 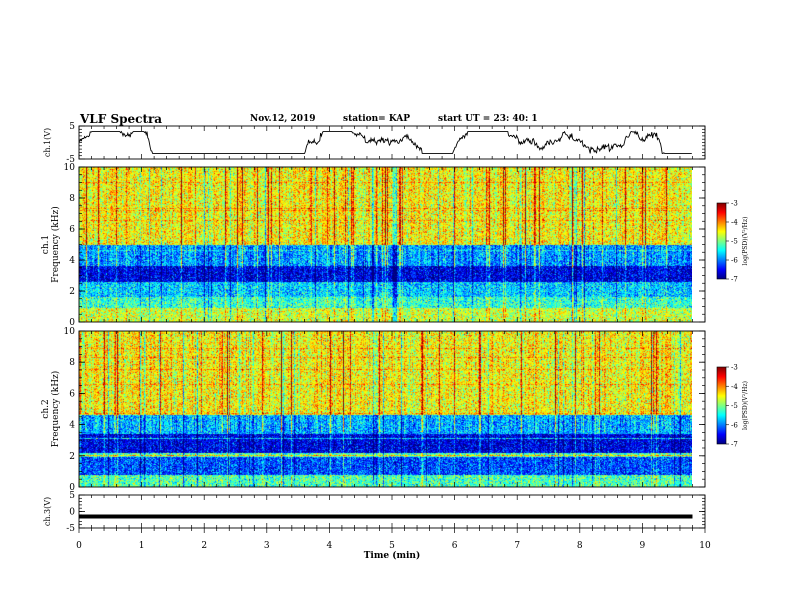 I want to click on station-label: station= KAP, so click(x=377, y=119).